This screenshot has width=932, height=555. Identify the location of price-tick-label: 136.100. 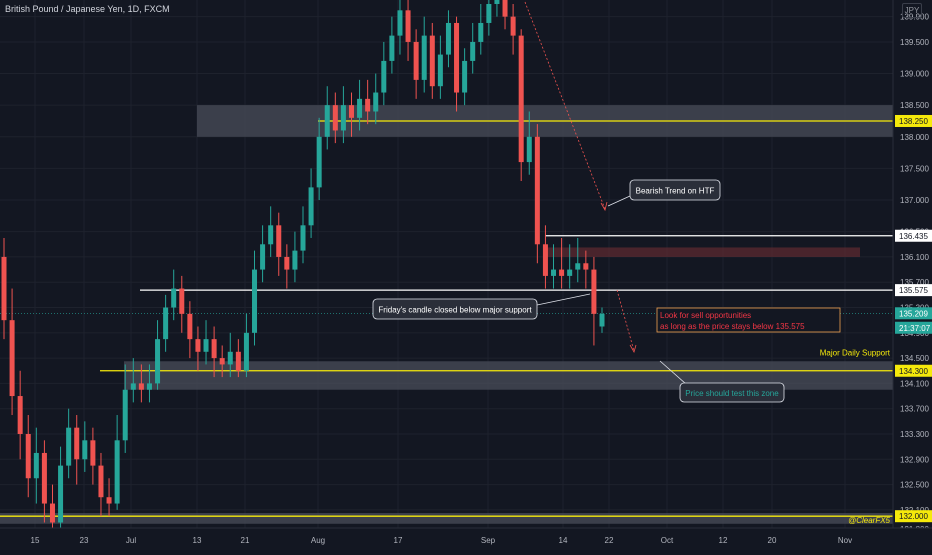
(914, 257).